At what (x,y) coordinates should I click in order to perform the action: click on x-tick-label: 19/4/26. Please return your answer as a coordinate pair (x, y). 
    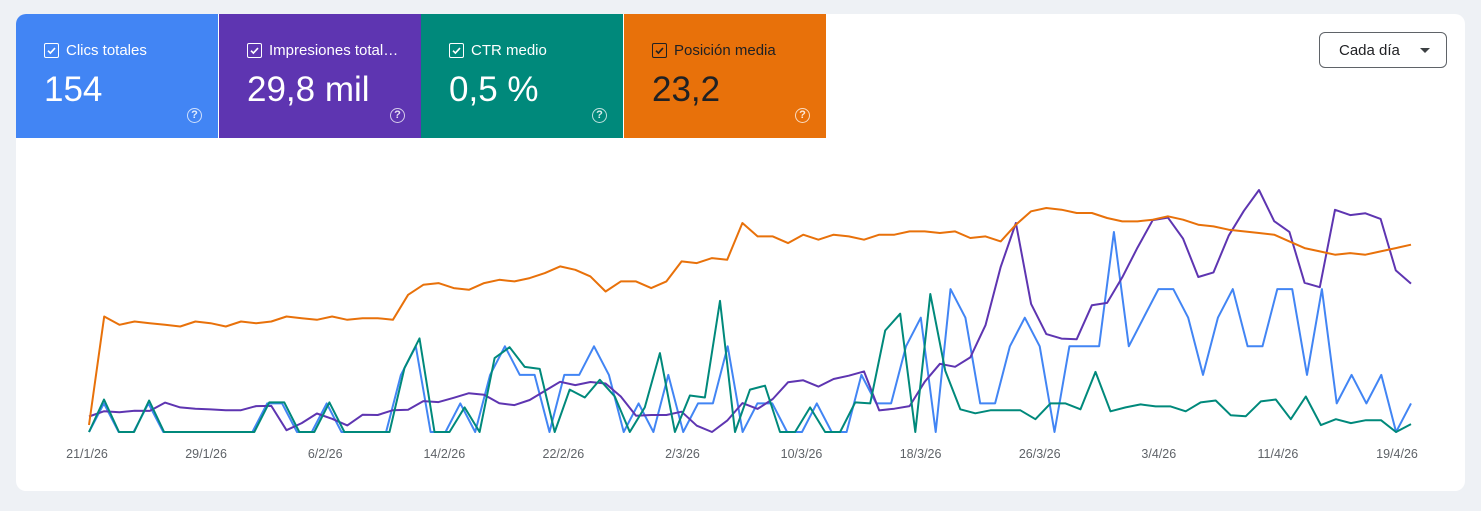
    Looking at the image, I should click on (1397, 454).